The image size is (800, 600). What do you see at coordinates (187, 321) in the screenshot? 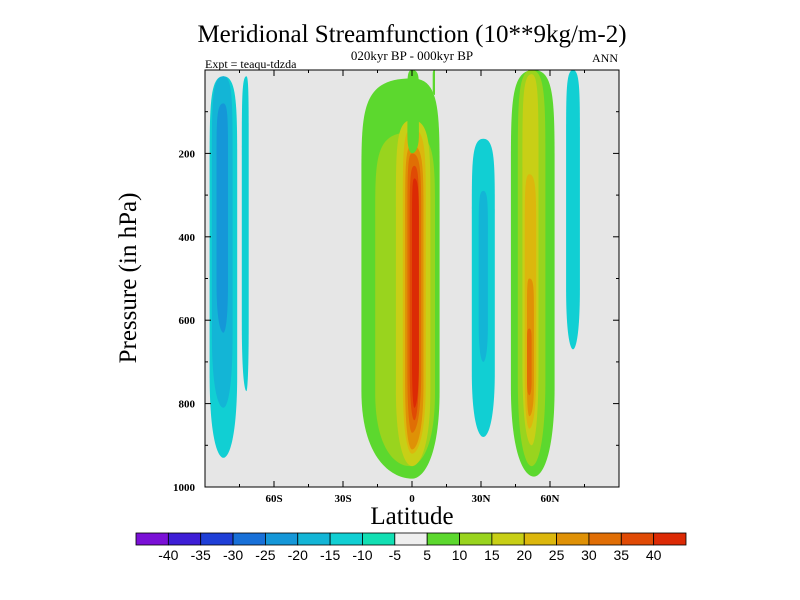
I see `y-tick-label: 600` at bounding box center [187, 321].